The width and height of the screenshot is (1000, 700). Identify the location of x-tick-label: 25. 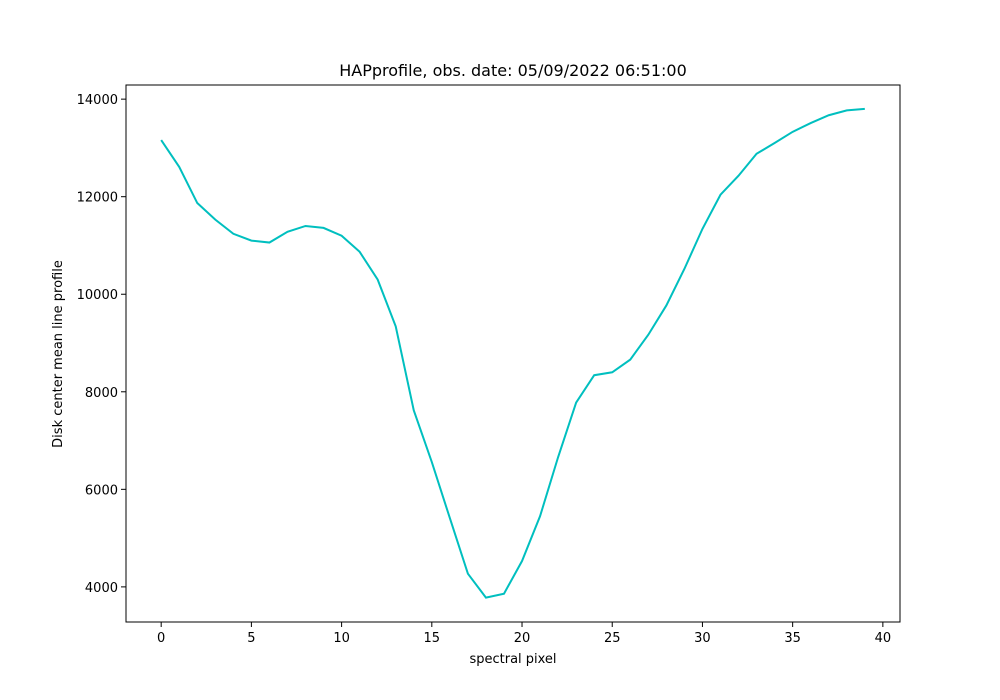
(612, 638).